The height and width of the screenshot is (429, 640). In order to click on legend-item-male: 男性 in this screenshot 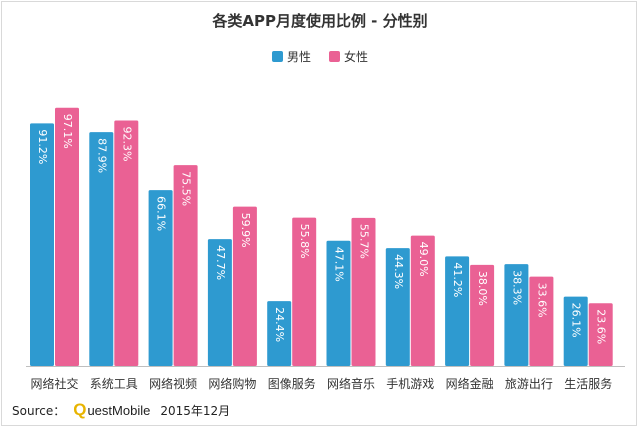, I will do `click(291, 56)`.